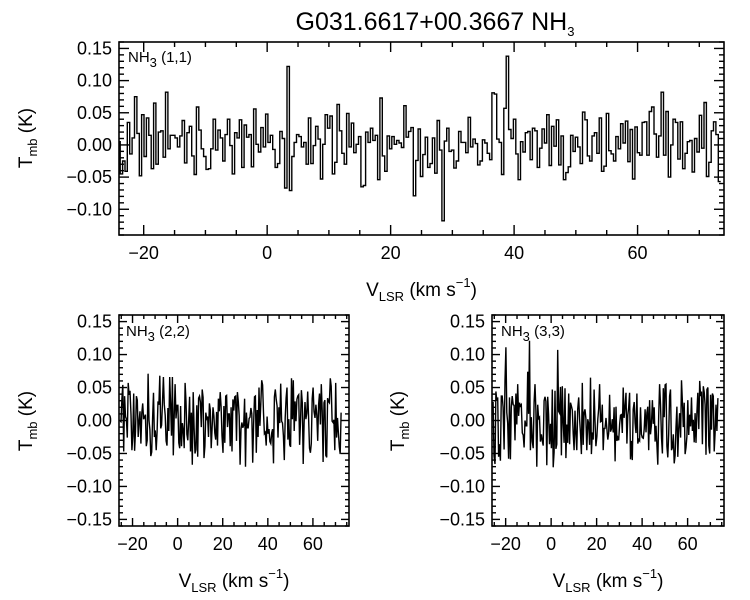 The image size is (750, 600). What do you see at coordinates (533, 333) in the screenshot?
I see `panel-label: NH3 (3,3)` at bounding box center [533, 333].